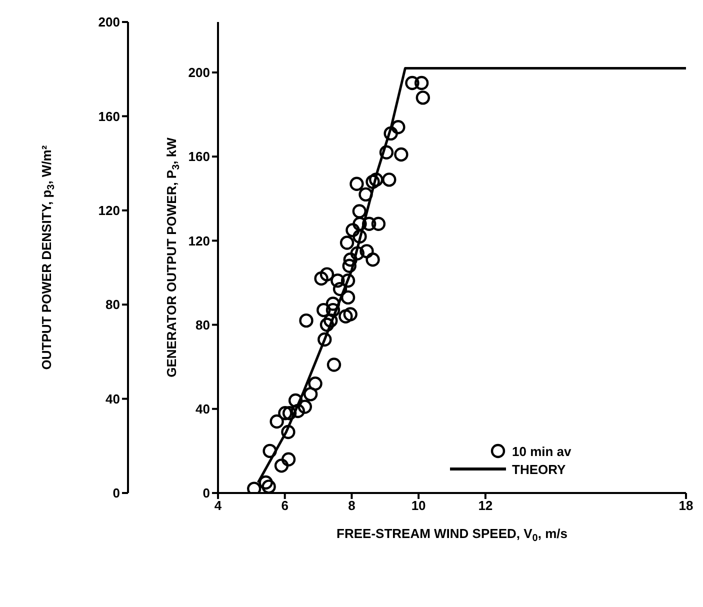 Image resolution: width=703 pixels, height=607 pixels. What do you see at coordinates (116, 493) in the screenshot?
I see `y2-tick-label: 0` at bounding box center [116, 493].